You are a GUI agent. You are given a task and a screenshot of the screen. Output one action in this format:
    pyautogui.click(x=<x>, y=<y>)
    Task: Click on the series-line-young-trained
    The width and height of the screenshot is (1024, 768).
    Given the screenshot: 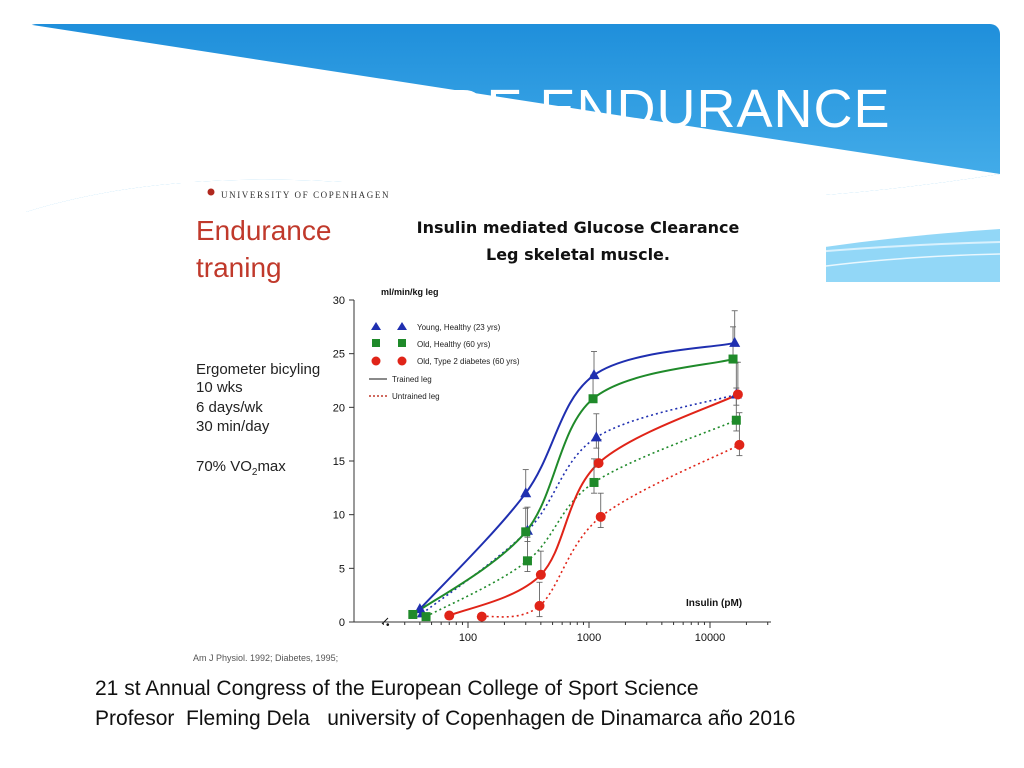 What is the action you would take?
    pyautogui.click(x=577, y=475)
    